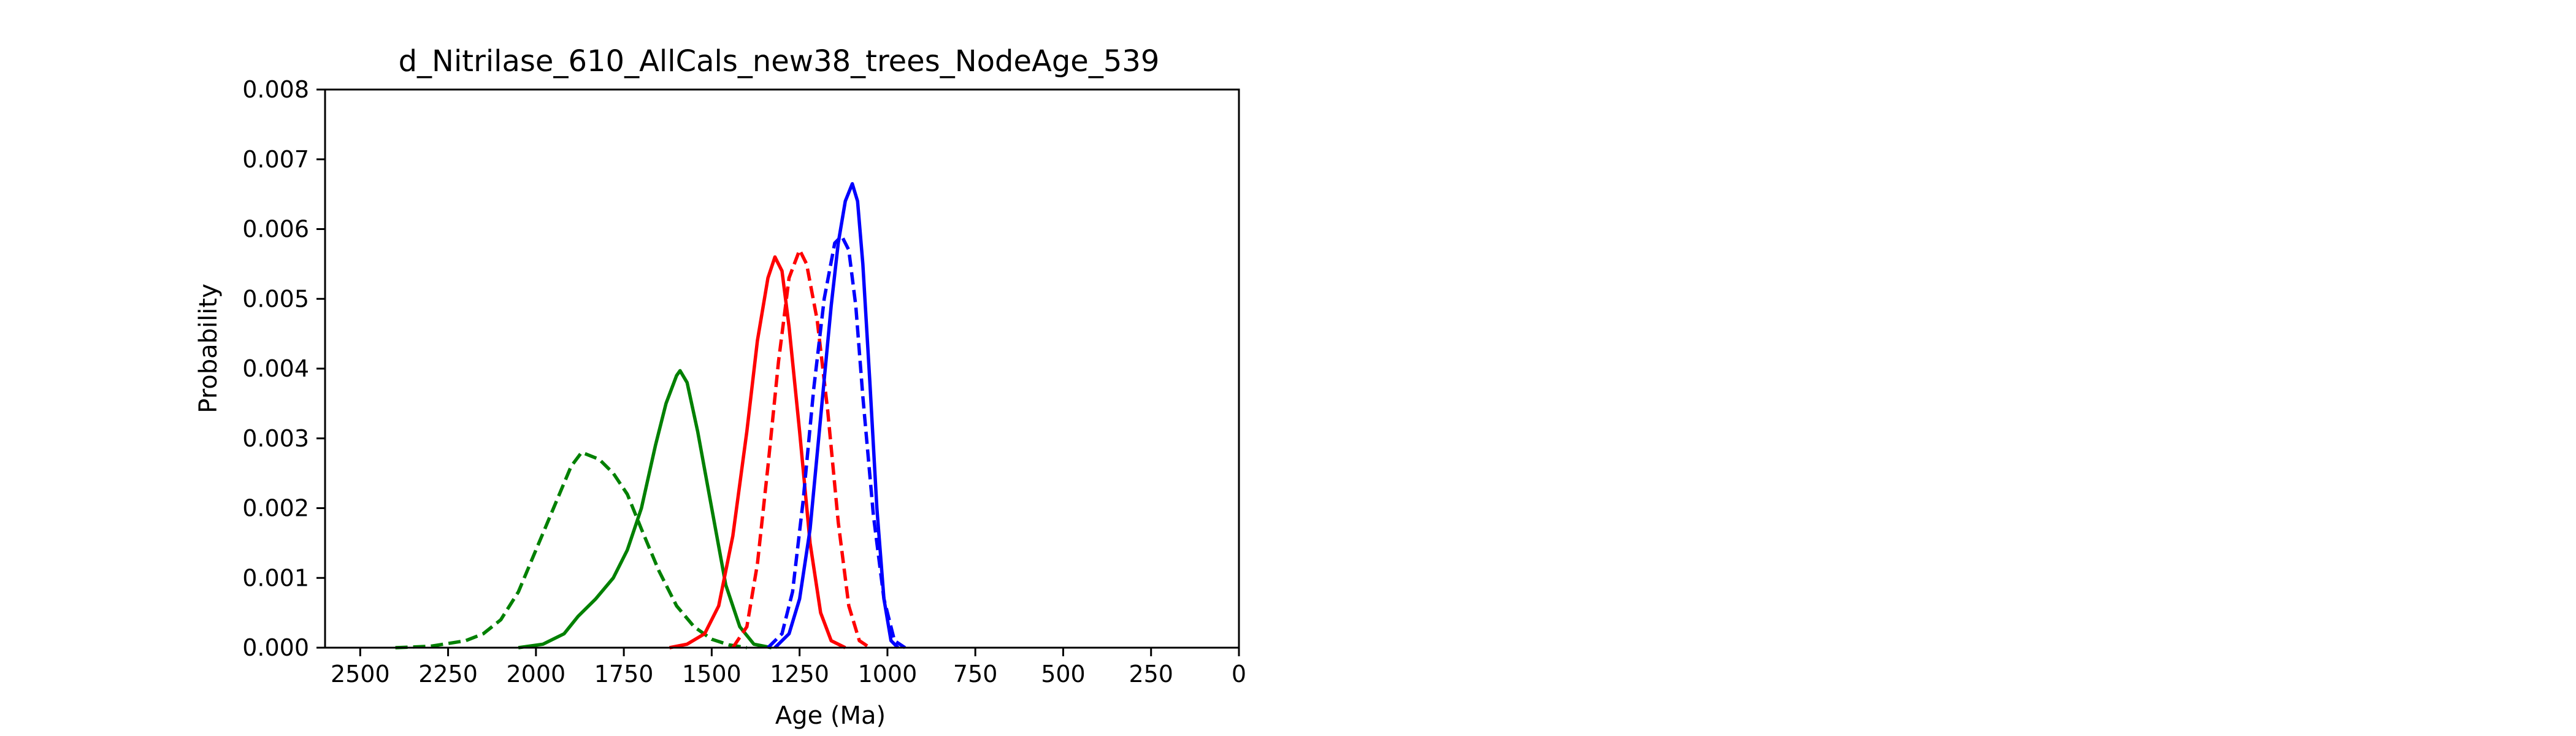 The image size is (2576, 736). What do you see at coordinates (535, 674) in the screenshot?
I see `x-tick-label: 2000` at bounding box center [535, 674].